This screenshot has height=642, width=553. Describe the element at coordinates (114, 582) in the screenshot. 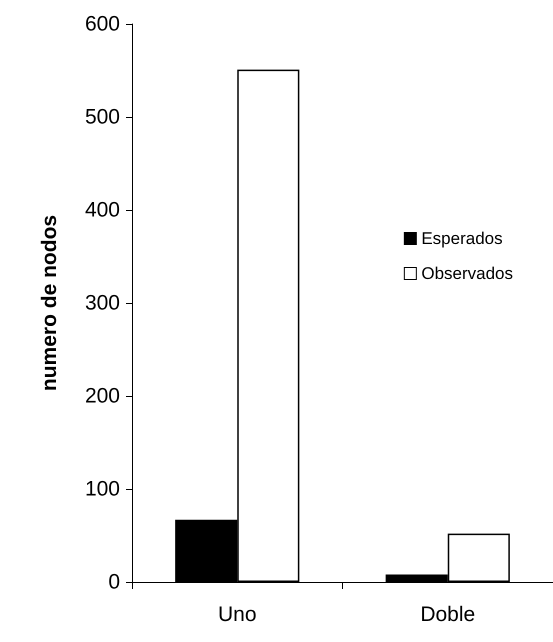

I see `y-tick-label: 0` at that location.